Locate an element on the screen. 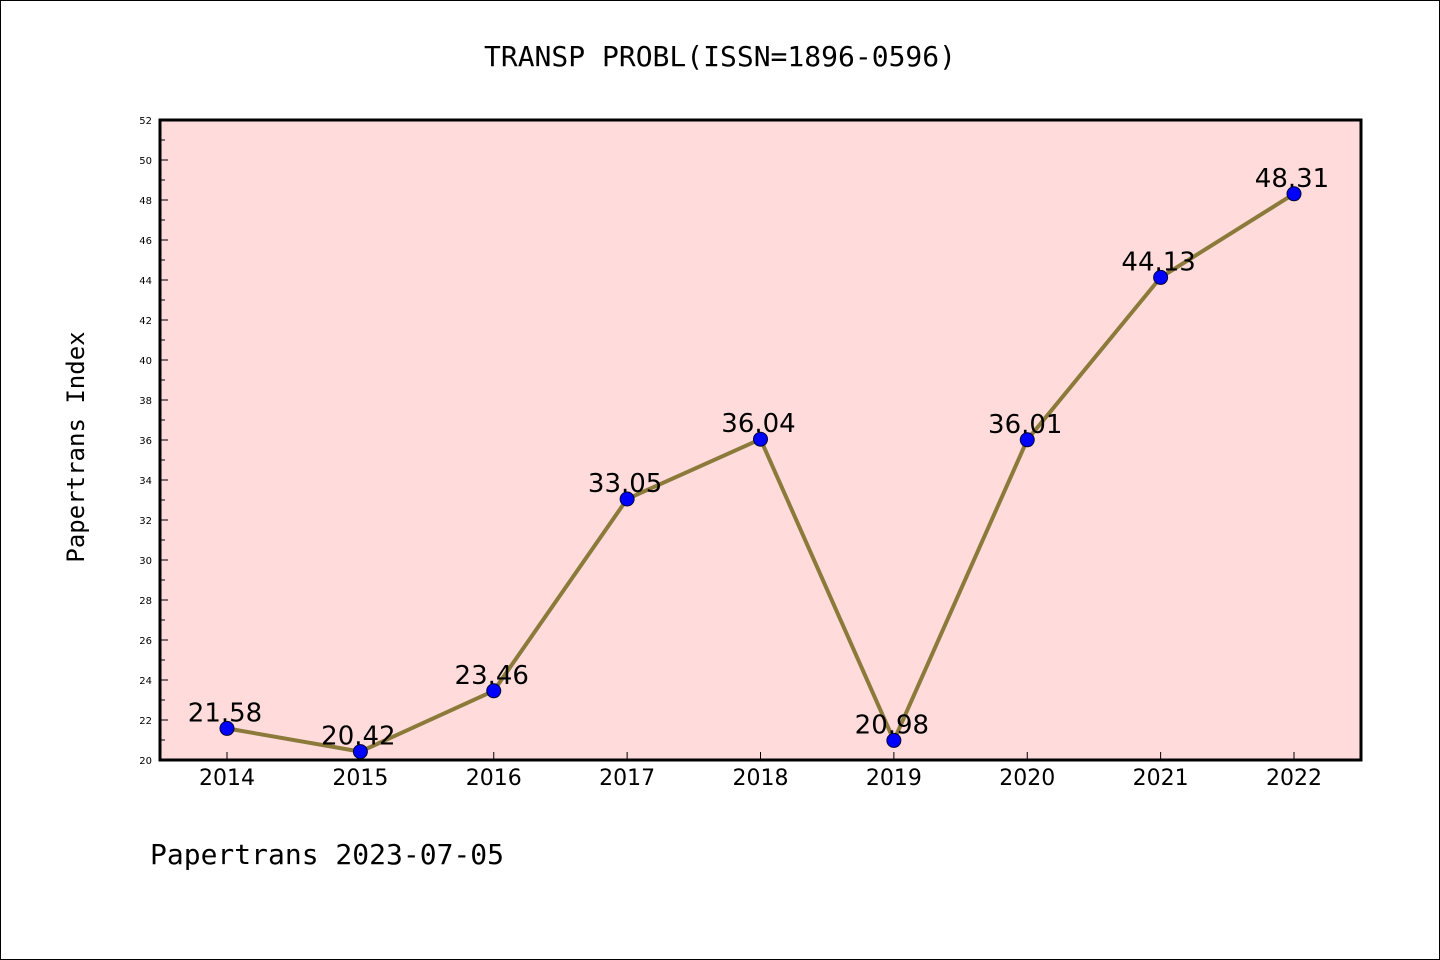 The height and width of the screenshot is (960, 1440). x-tick-label: 2017 is located at coordinates (627, 778).